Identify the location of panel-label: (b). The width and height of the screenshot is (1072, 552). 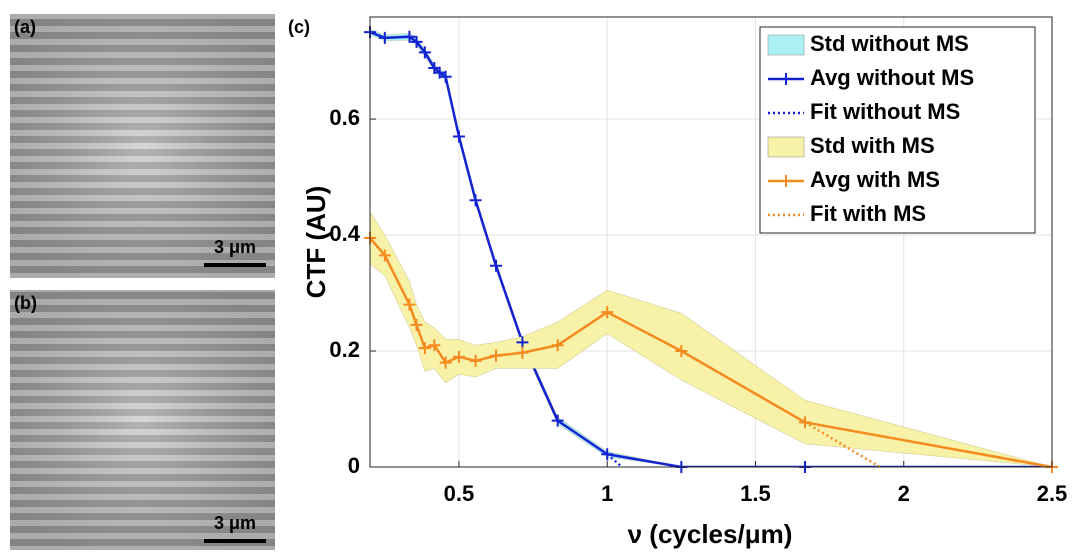
(25, 303).